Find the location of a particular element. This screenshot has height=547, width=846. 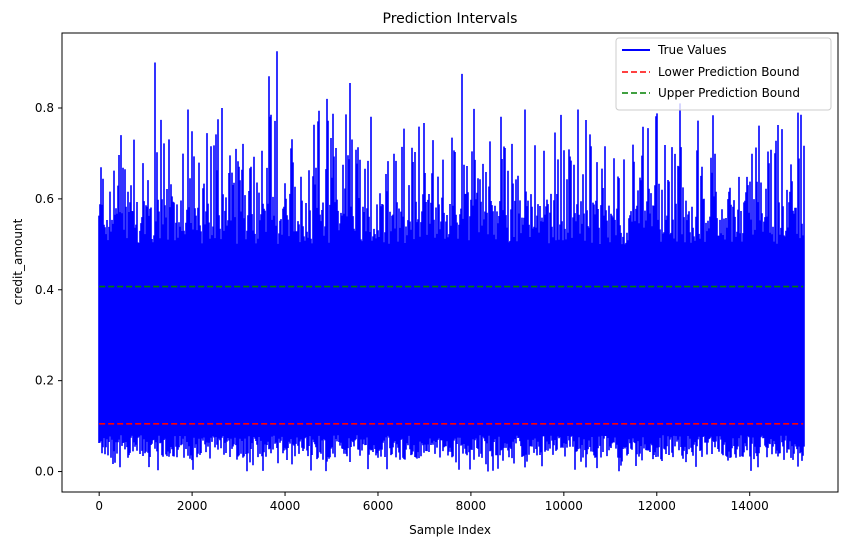

x-tick-label: 12000 is located at coordinates (657, 506).